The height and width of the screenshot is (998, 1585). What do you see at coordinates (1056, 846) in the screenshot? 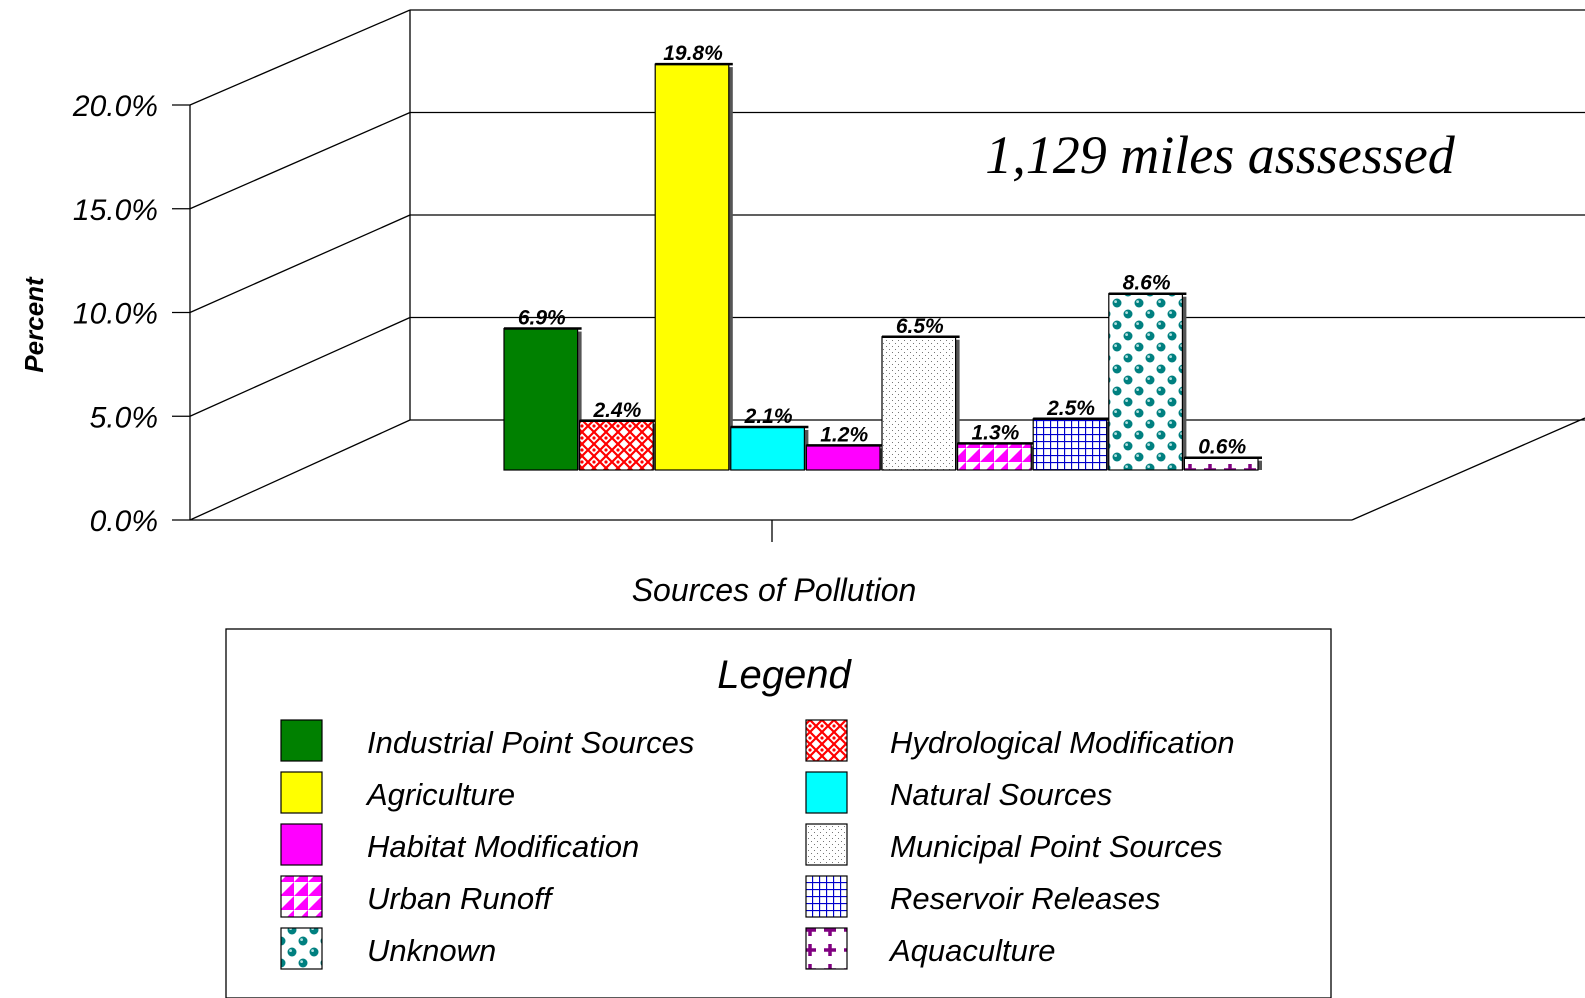
I see `legend-label: Municipal Point Sources` at bounding box center [1056, 846].